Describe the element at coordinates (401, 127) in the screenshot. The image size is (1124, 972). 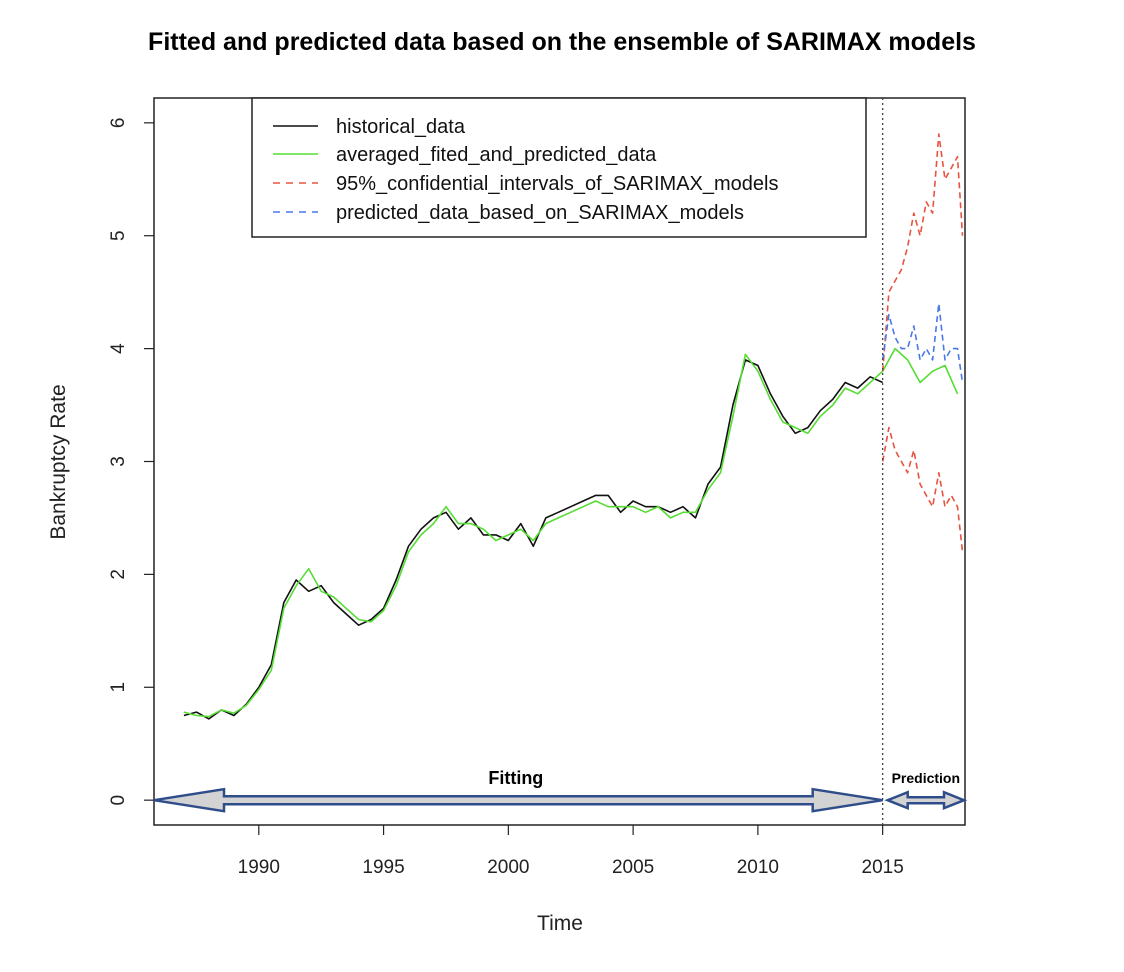
I see `legend-label-historical: historical_data` at that location.